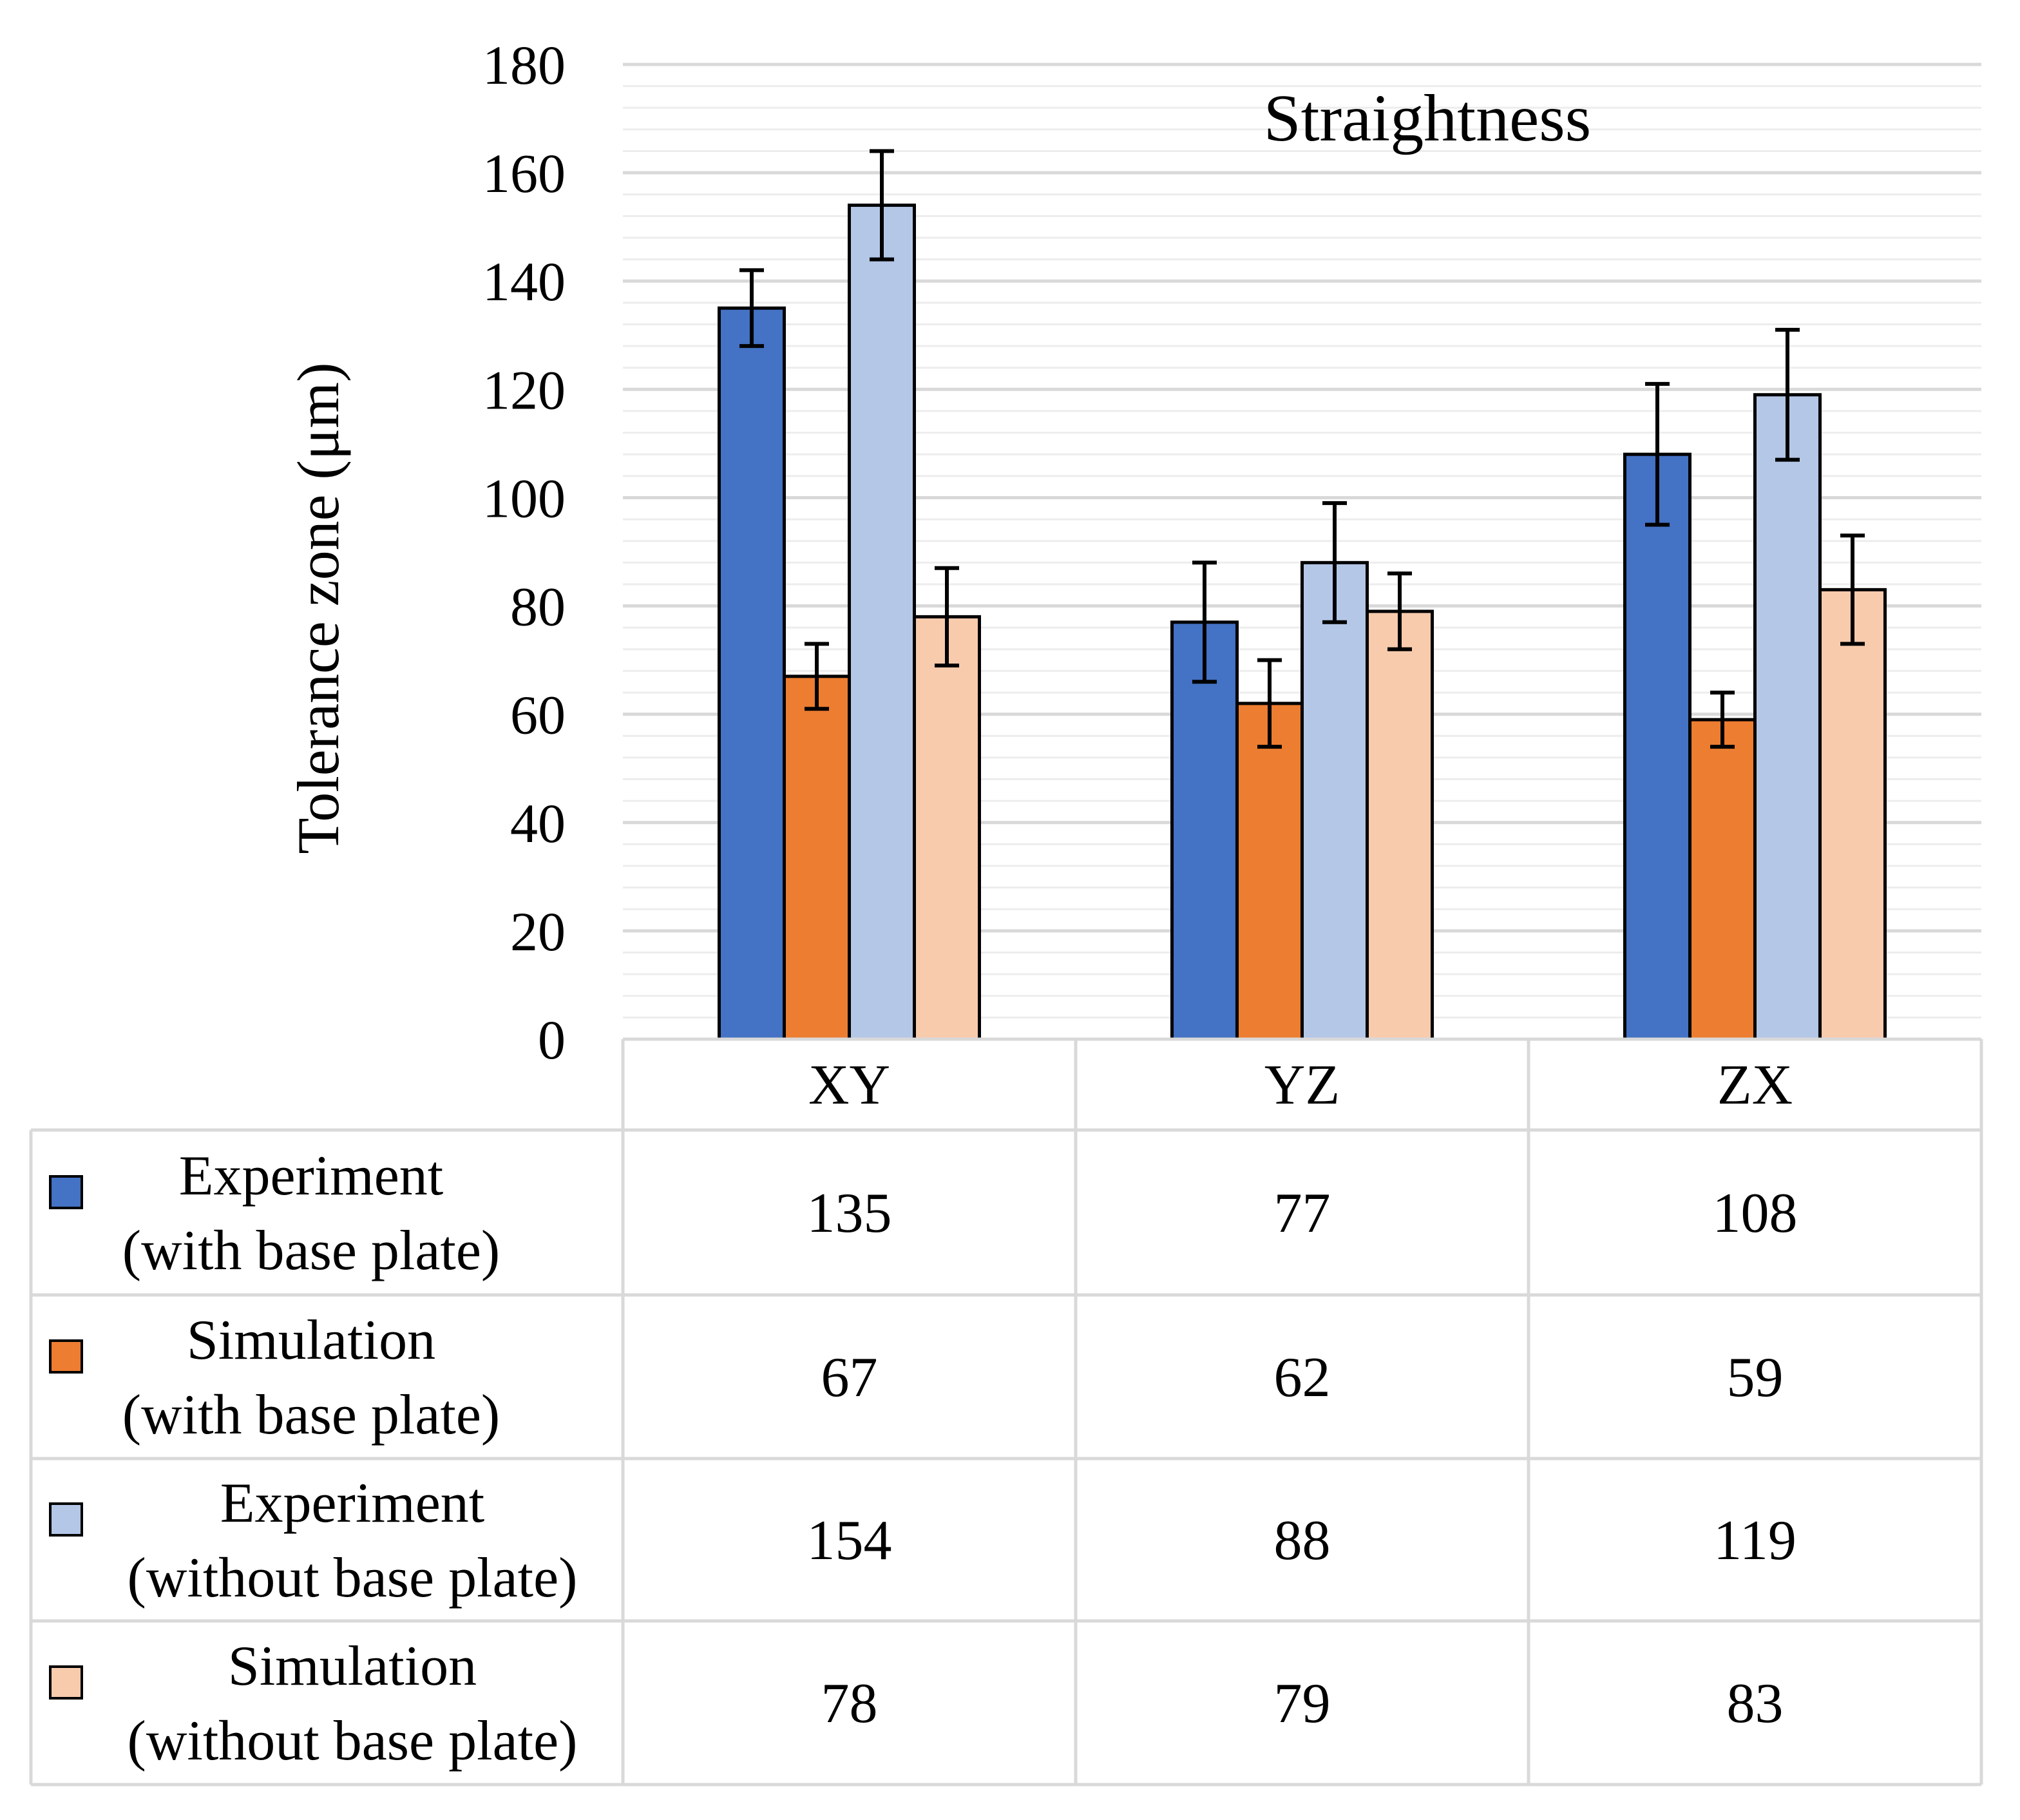 The height and width of the screenshot is (1820, 2020). Describe the element at coordinates (849, 1704) in the screenshot. I see `table-value-cell: 78` at that location.